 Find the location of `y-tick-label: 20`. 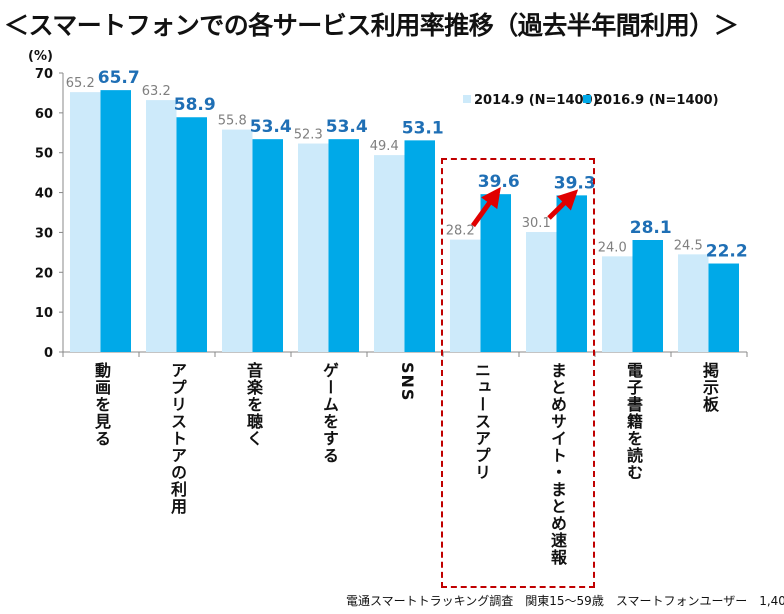

y-tick-label: 20 is located at coordinates (44, 273).